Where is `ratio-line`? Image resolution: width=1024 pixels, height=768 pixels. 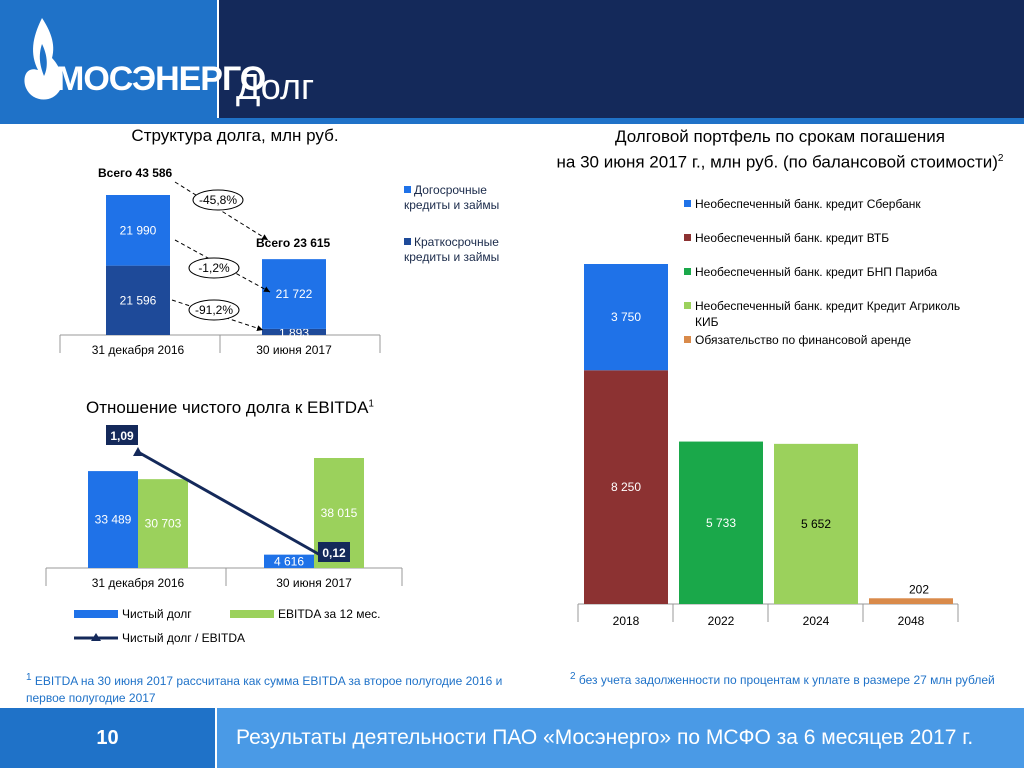
ratio-line is located at coordinates (230, 504).